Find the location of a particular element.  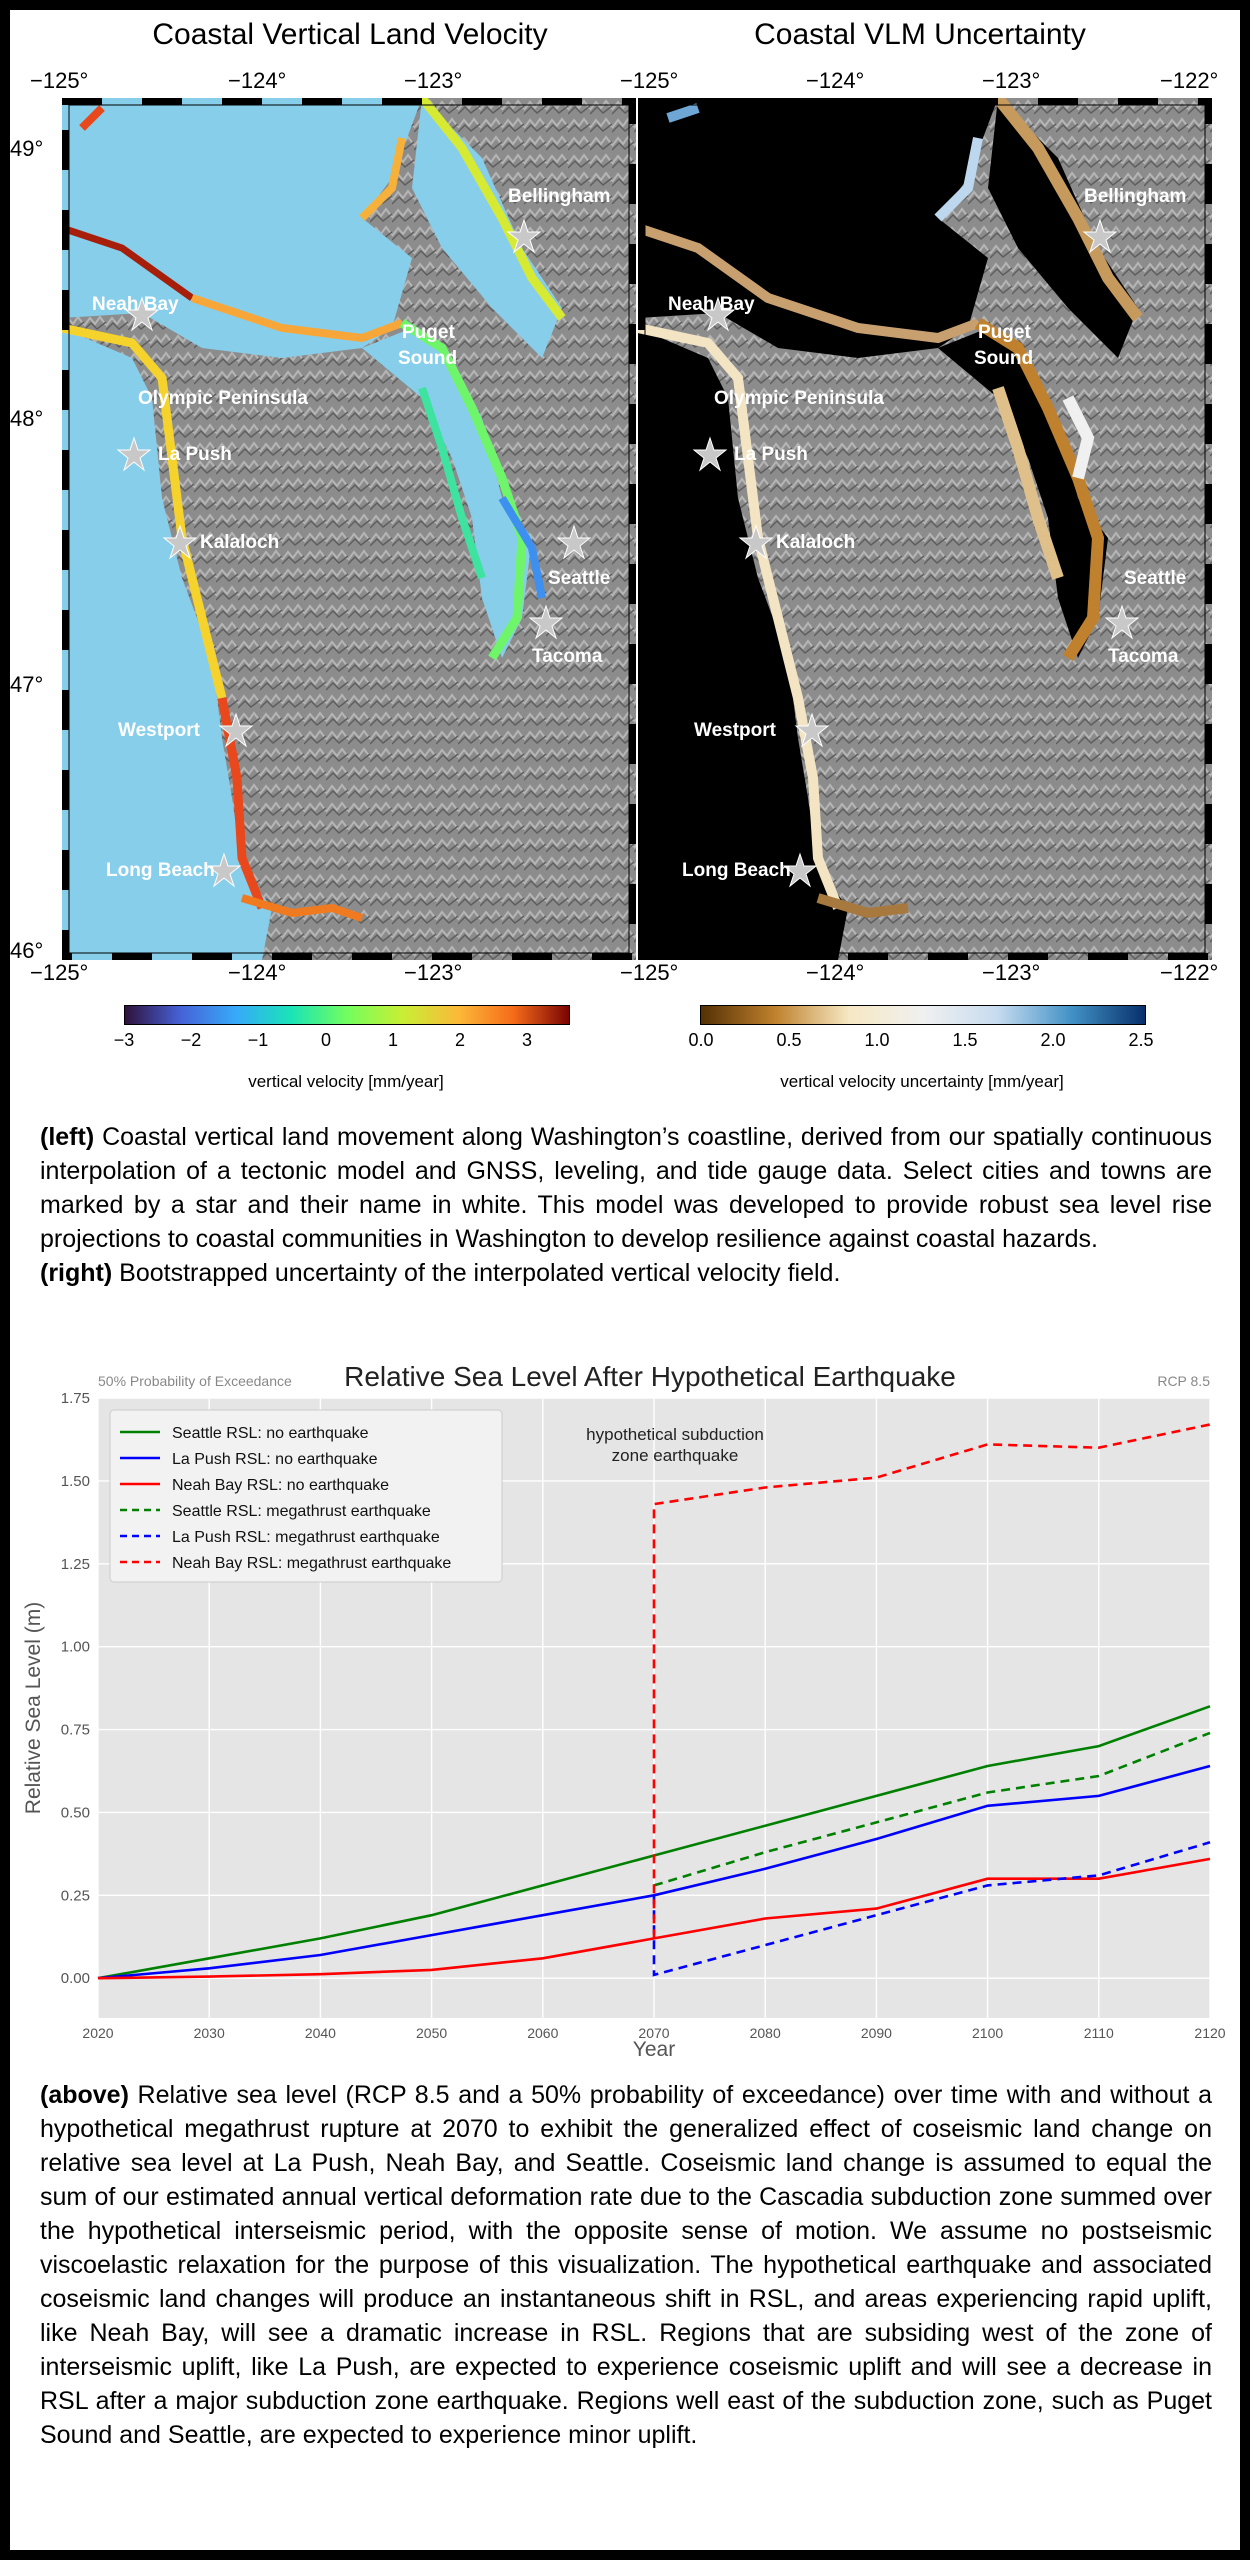

lat-tick: 47° is located at coordinates (27, 684).